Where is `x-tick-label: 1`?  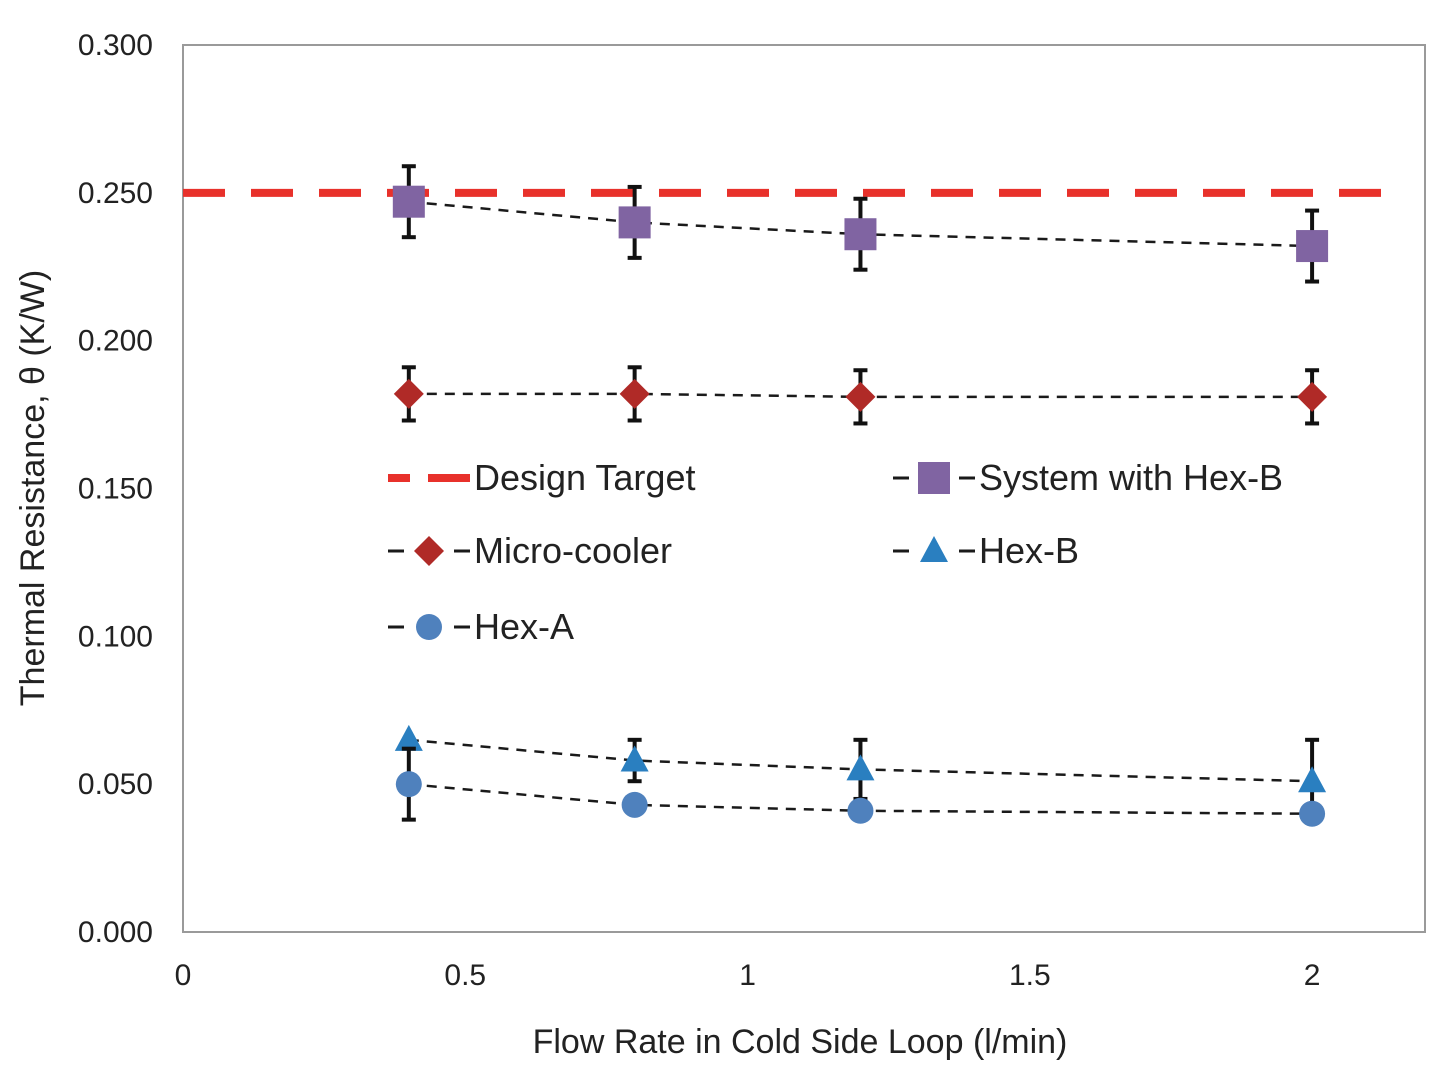
x-tick-label: 1 is located at coordinates (747, 975).